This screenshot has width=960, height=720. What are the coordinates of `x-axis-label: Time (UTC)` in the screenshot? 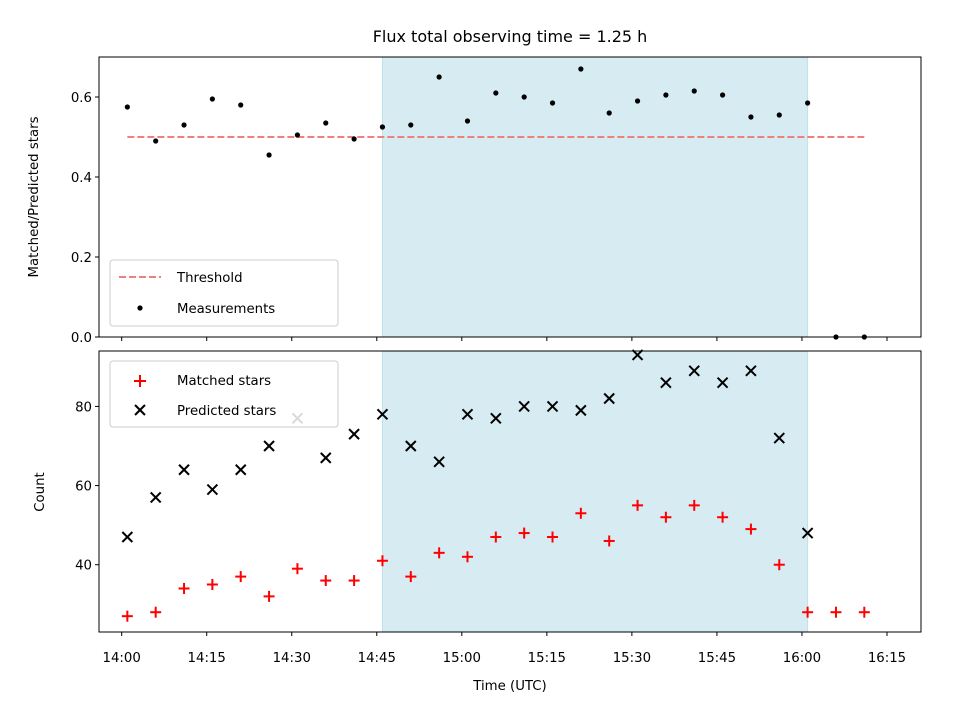 It's located at (509, 686).